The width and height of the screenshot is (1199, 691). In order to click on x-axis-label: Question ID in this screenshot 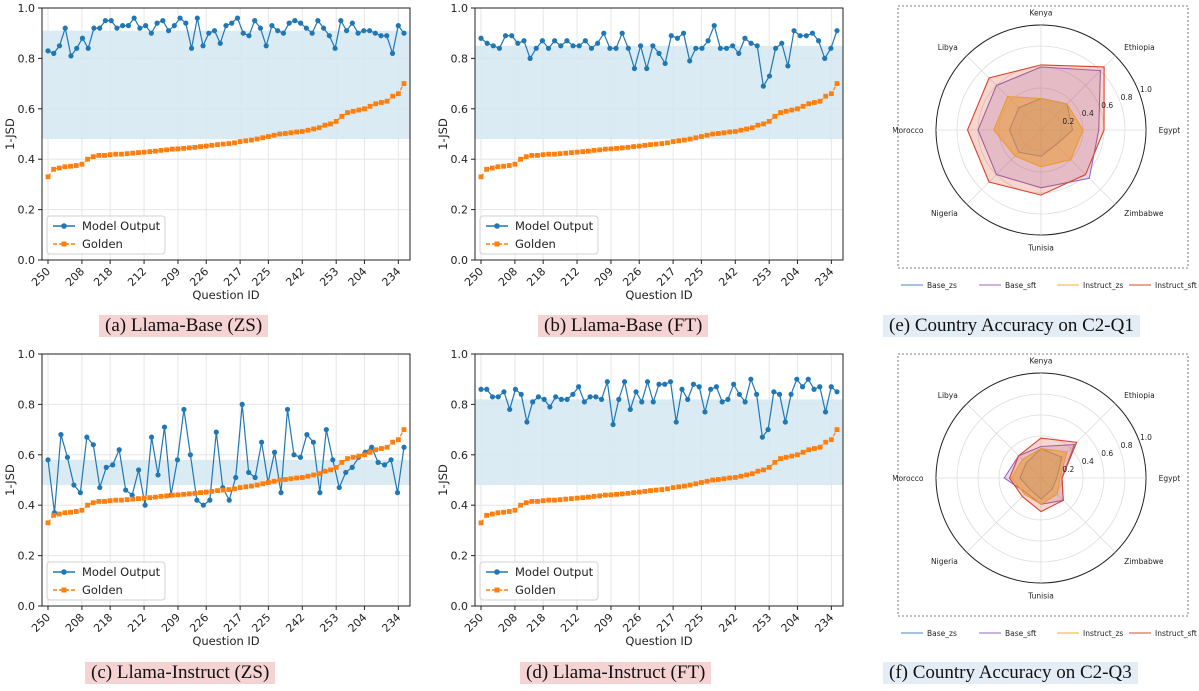, I will do `click(658, 641)`.